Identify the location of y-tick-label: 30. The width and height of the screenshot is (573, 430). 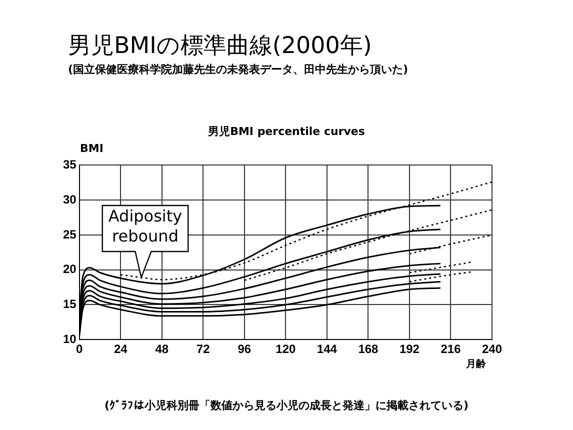
(69, 199).